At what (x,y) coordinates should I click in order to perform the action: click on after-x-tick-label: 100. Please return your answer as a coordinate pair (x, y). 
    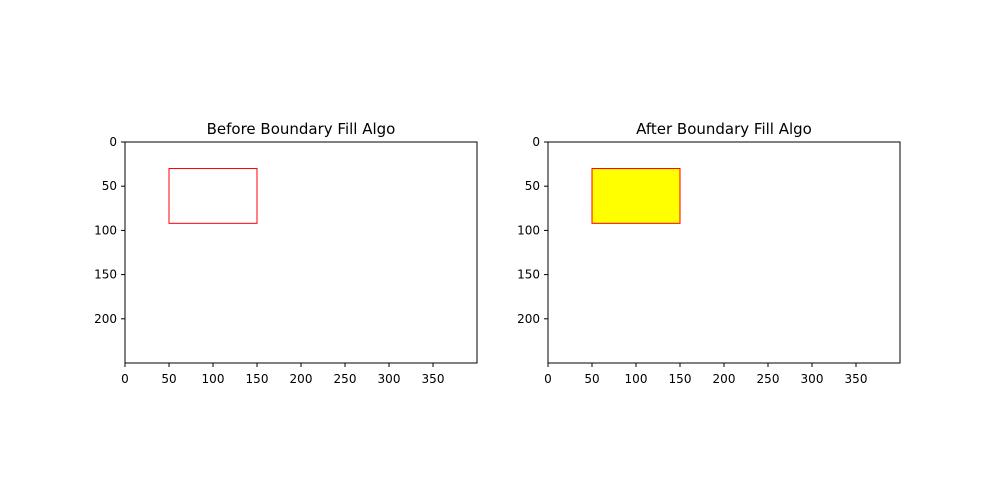
    Looking at the image, I should click on (636, 379).